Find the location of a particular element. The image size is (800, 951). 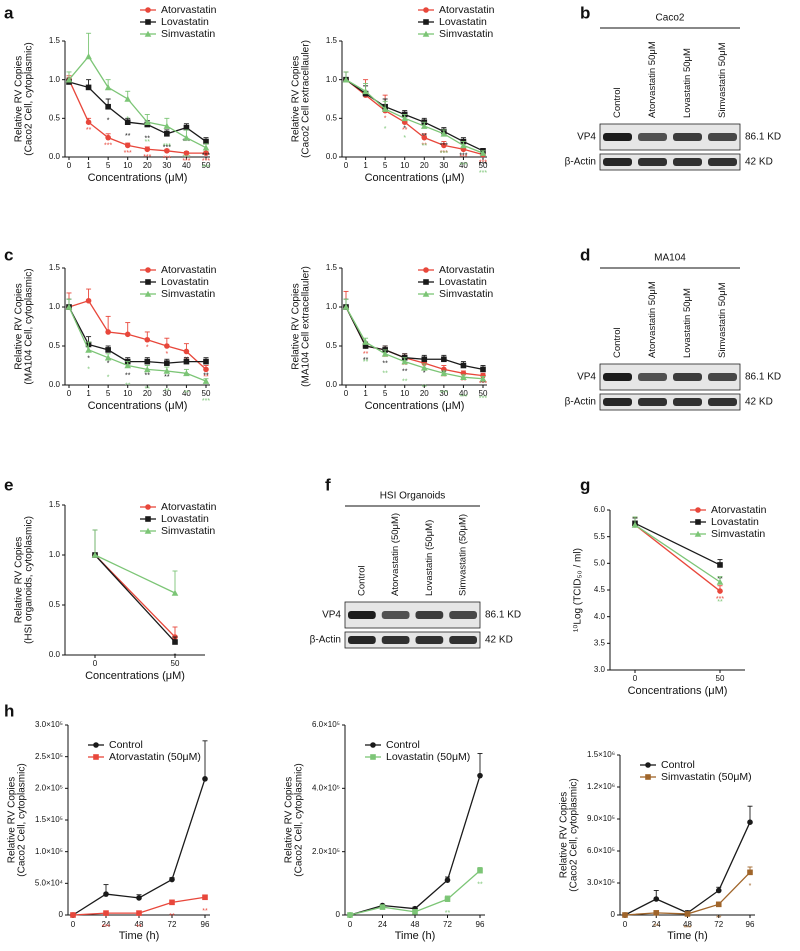

x-tick-label: 5 is located at coordinates (385, 393).